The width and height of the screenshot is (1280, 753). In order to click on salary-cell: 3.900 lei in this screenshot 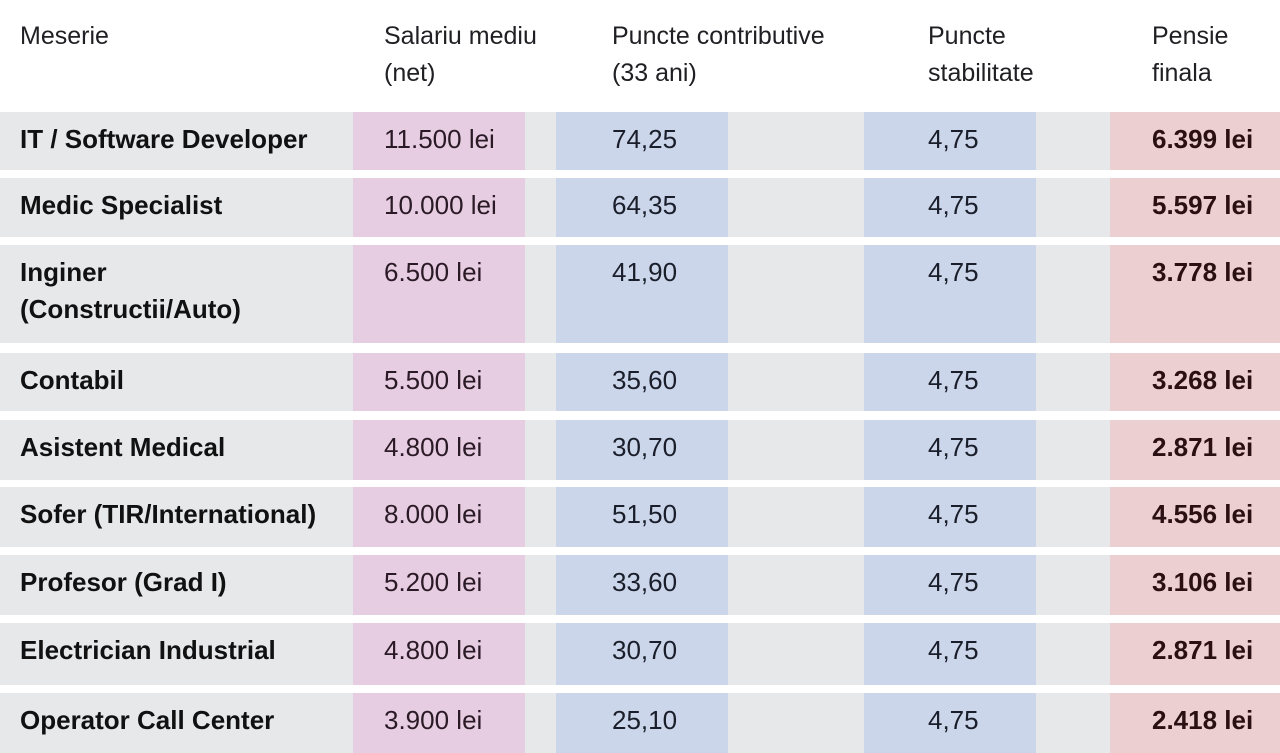, I will do `click(433, 720)`.